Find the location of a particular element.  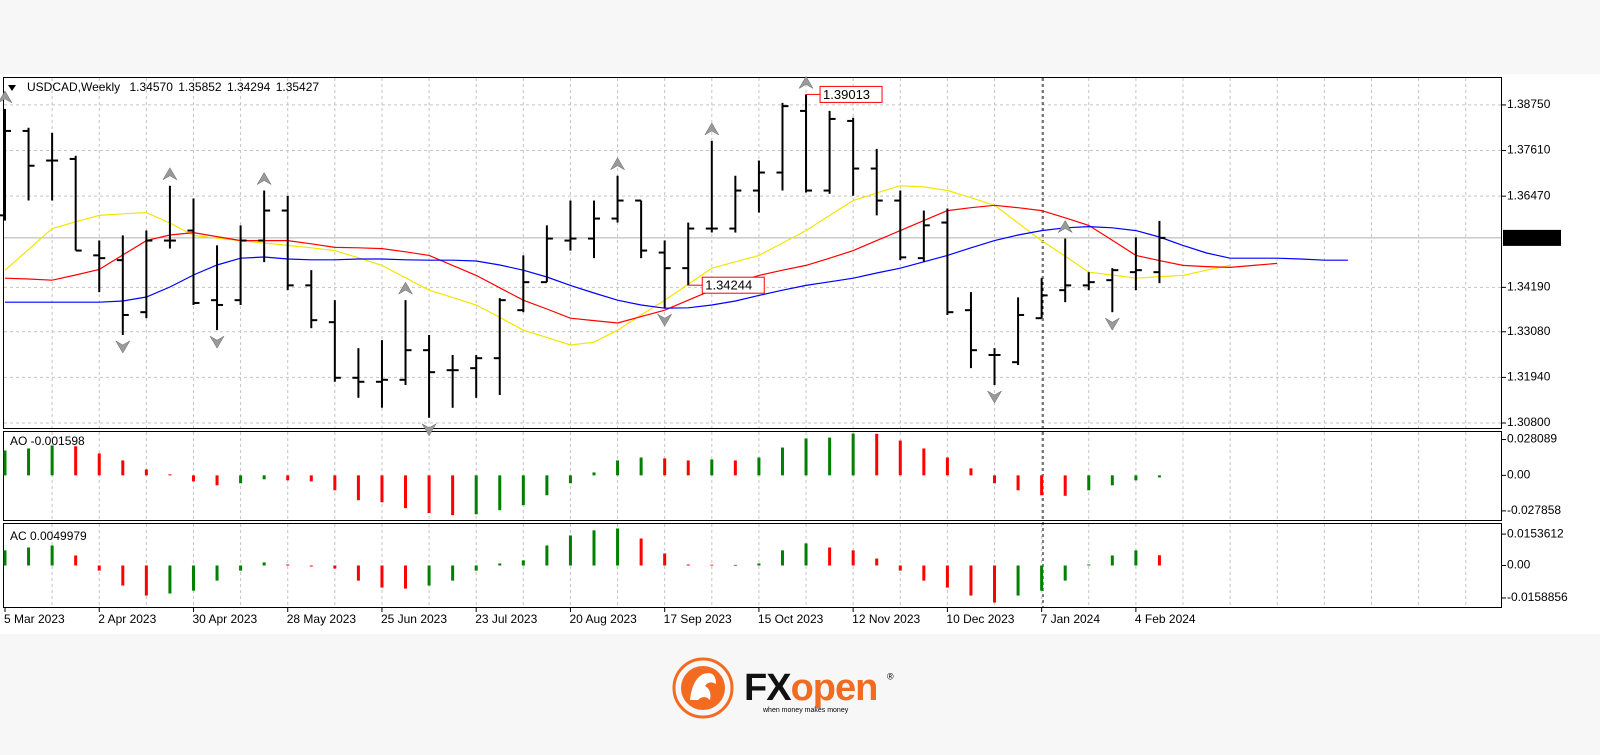

brand: FXopen is located at coordinates (810, 688).